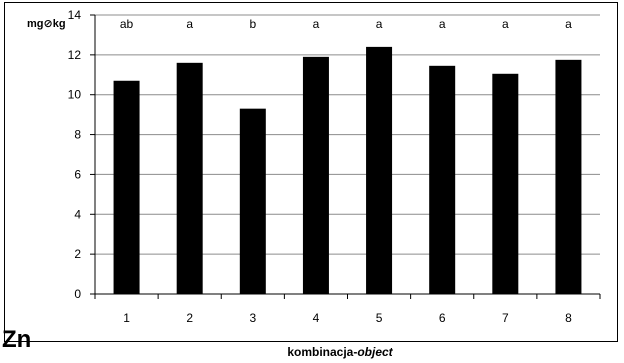  I want to click on x-tick-label: 4, so click(316, 318).